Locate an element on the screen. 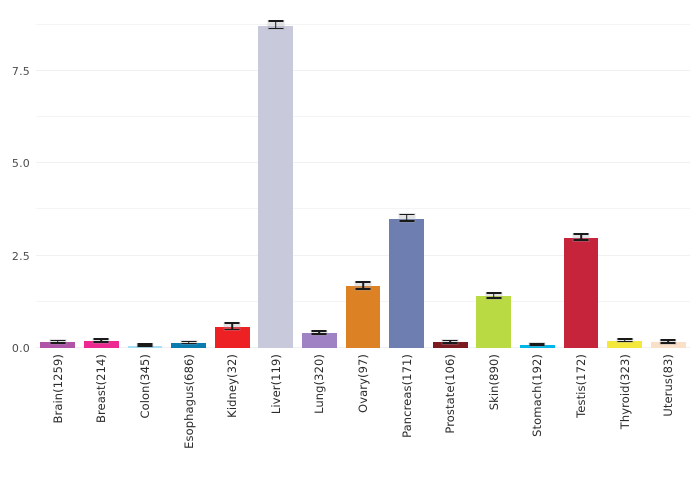 This screenshot has height=480, width=700. x-axis-tick: Skin(890) is located at coordinates (494, 416).